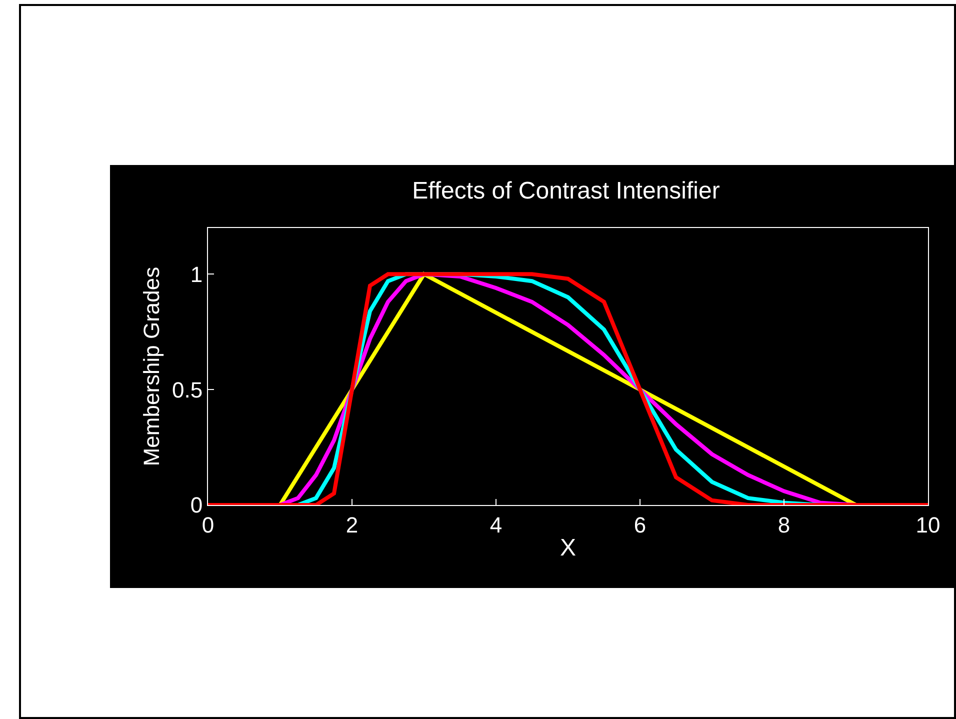 This screenshot has width=956, height=719. I want to click on chart-title: Effects of Contrast Intensifier, so click(566, 190).